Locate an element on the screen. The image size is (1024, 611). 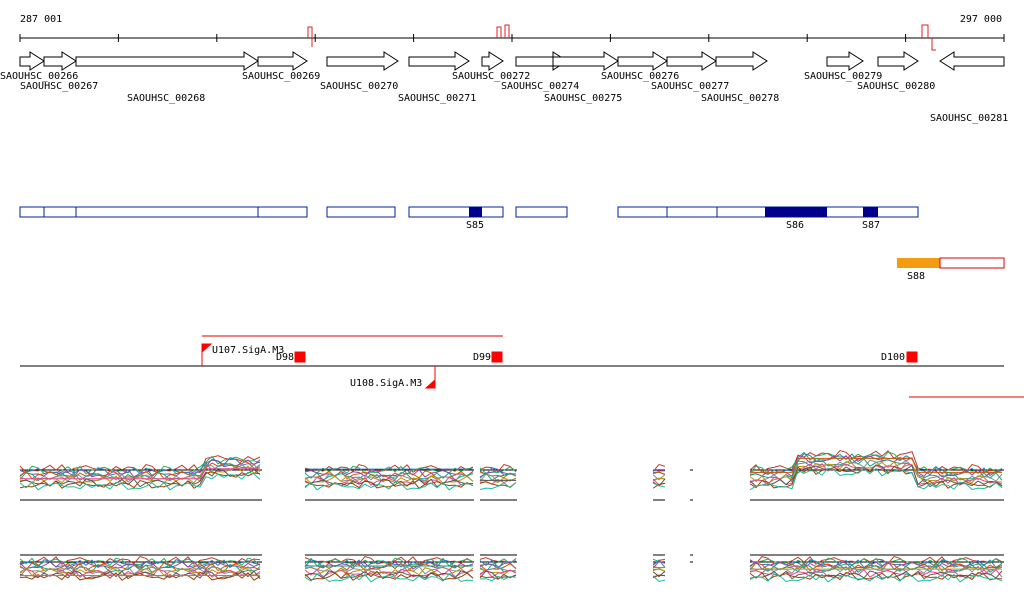
gene-label: SAOUHSC_00275 is located at coordinates (583, 98).